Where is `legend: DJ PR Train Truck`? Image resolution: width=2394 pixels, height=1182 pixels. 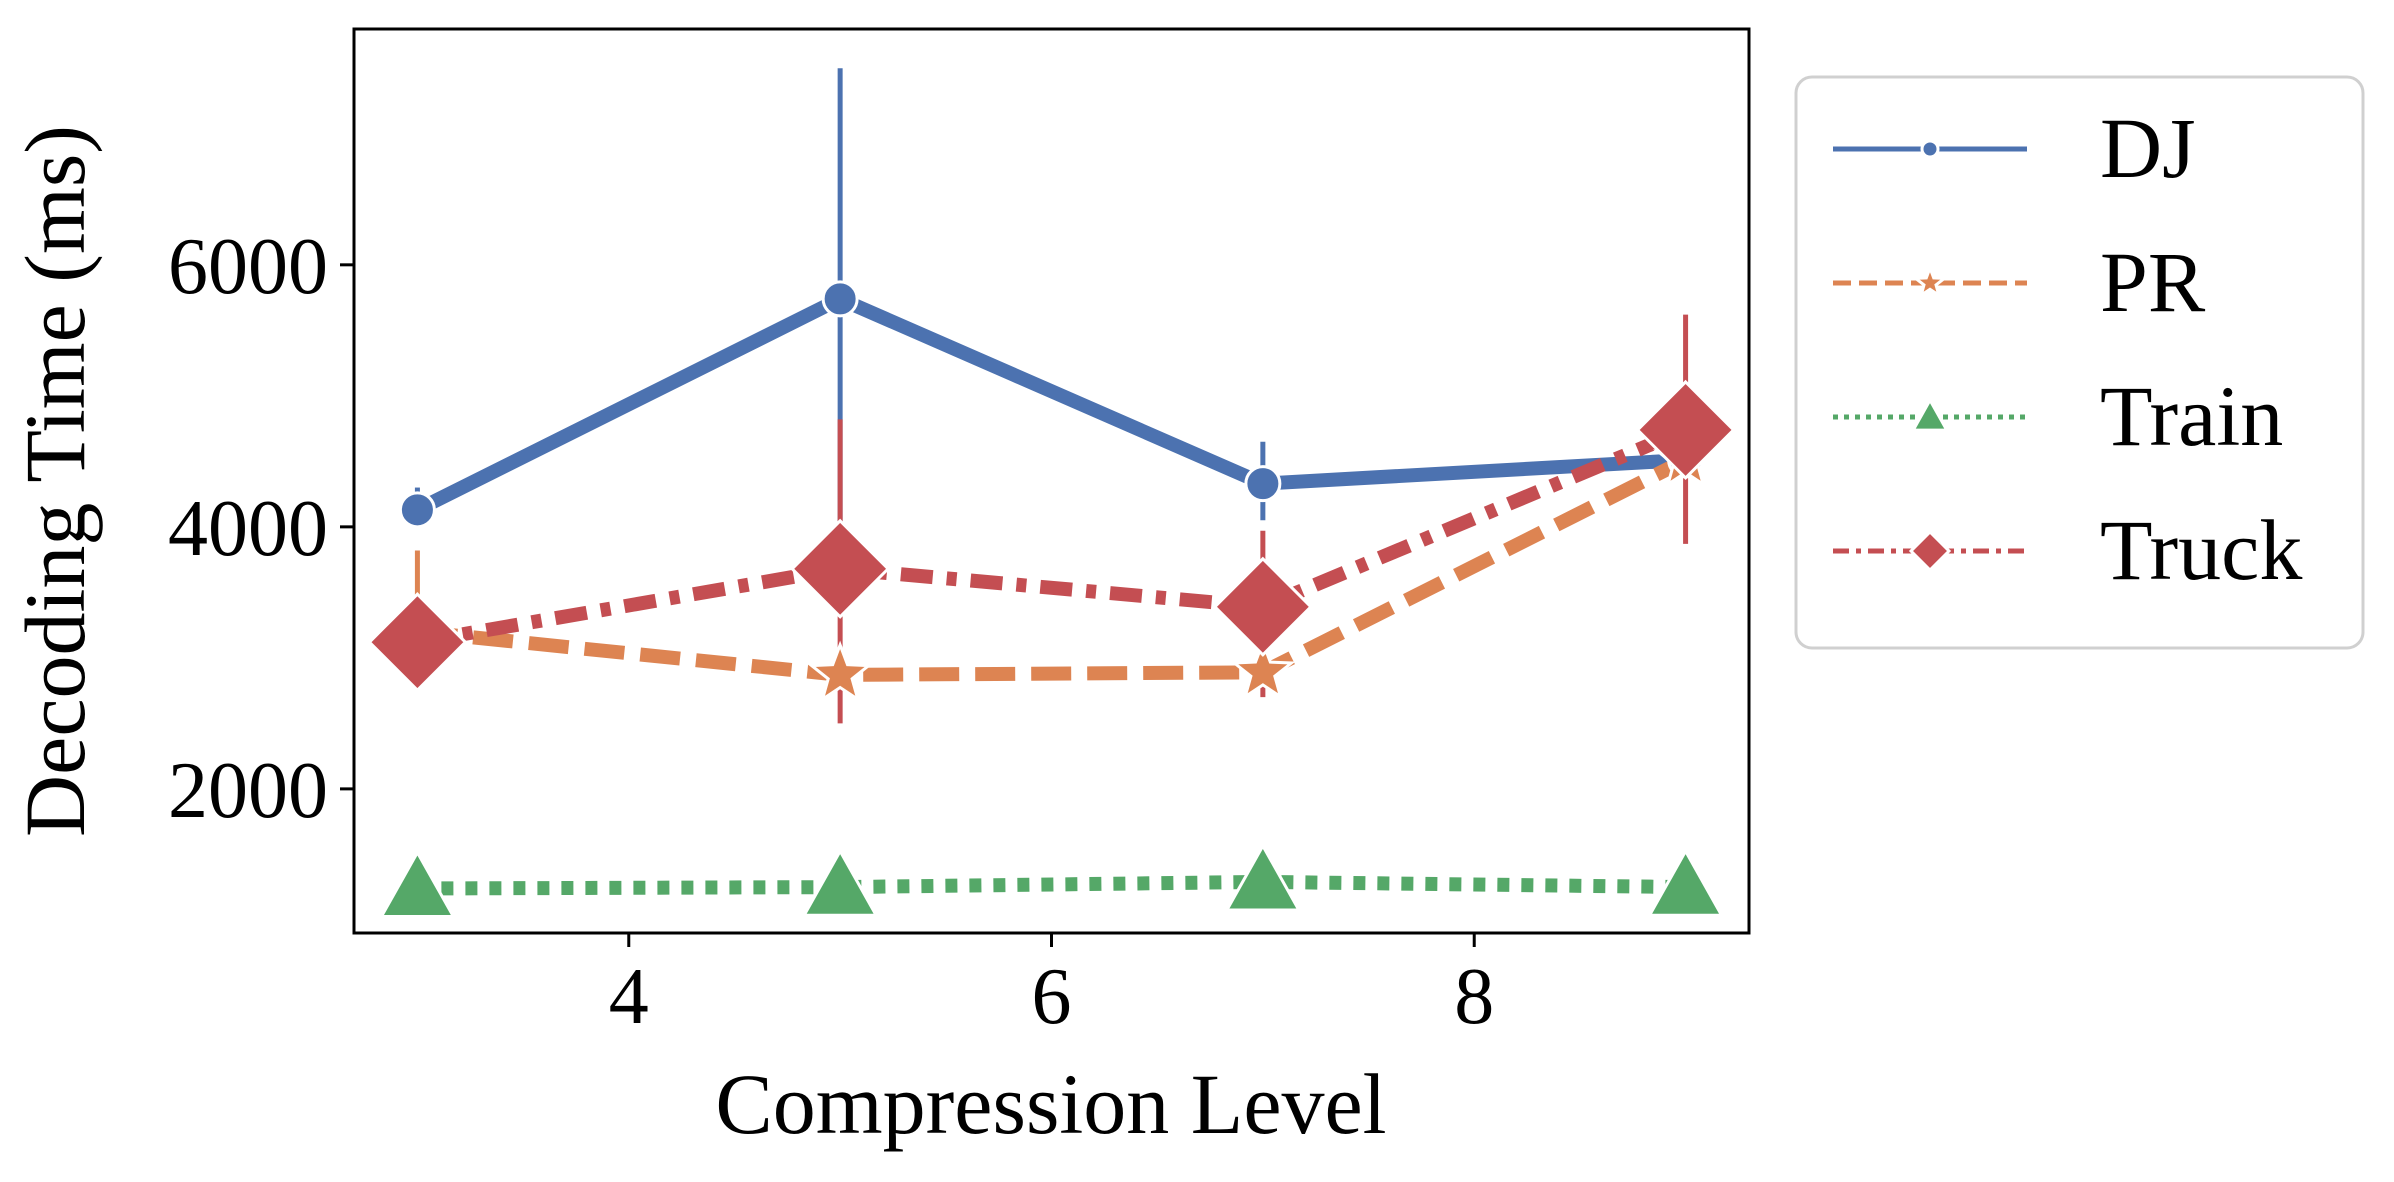
legend: DJ PR Train Truck is located at coordinates (2079, 362).